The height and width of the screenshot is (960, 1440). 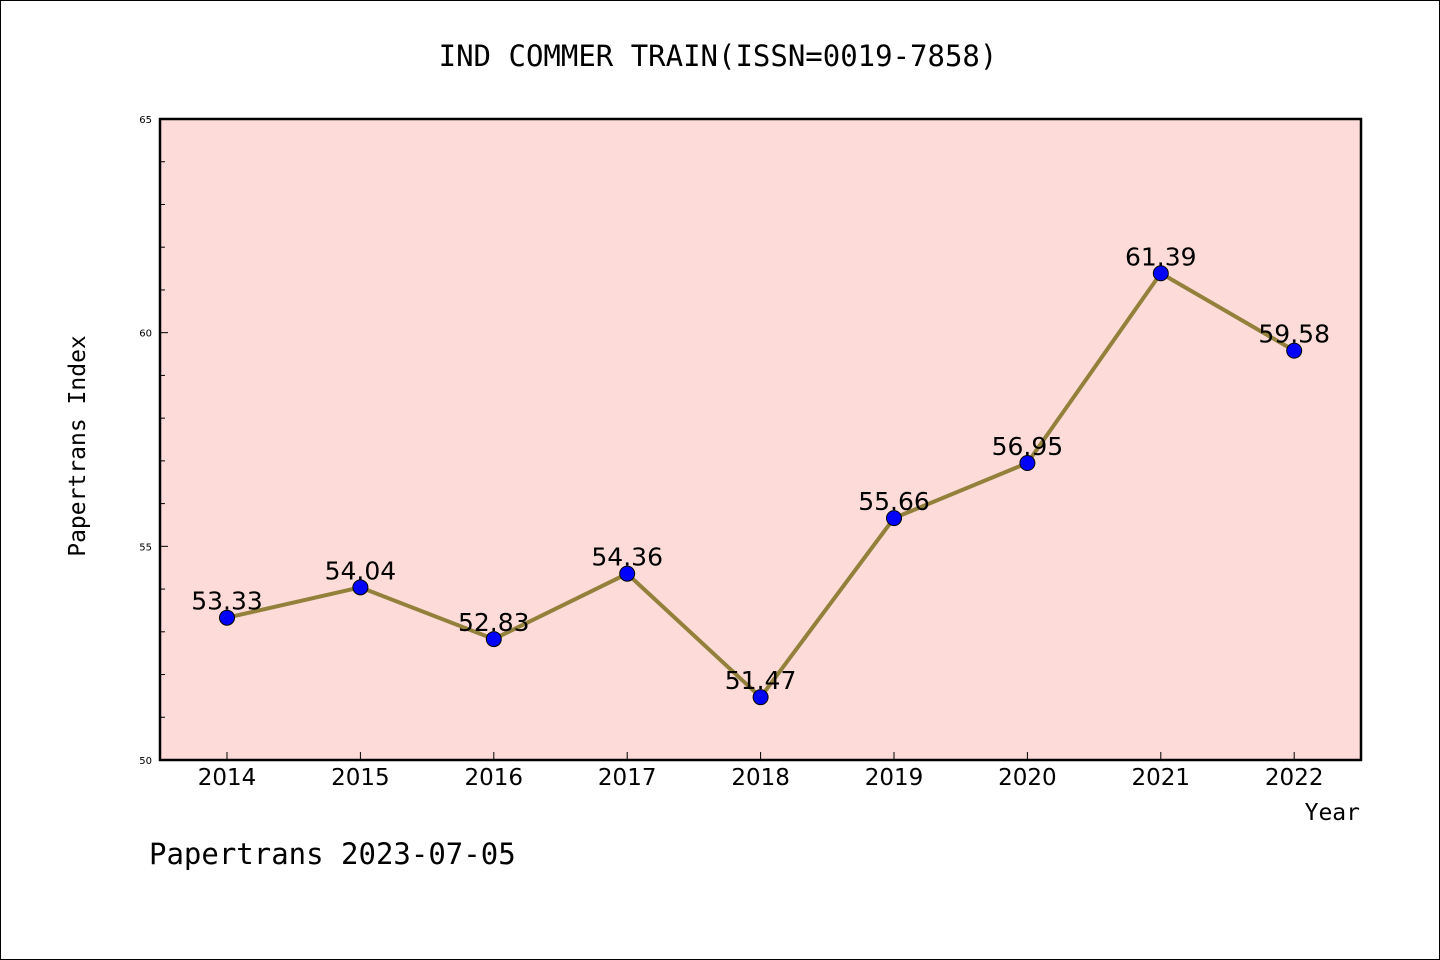 I want to click on x-tick-label: 2019, so click(x=894, y=778).